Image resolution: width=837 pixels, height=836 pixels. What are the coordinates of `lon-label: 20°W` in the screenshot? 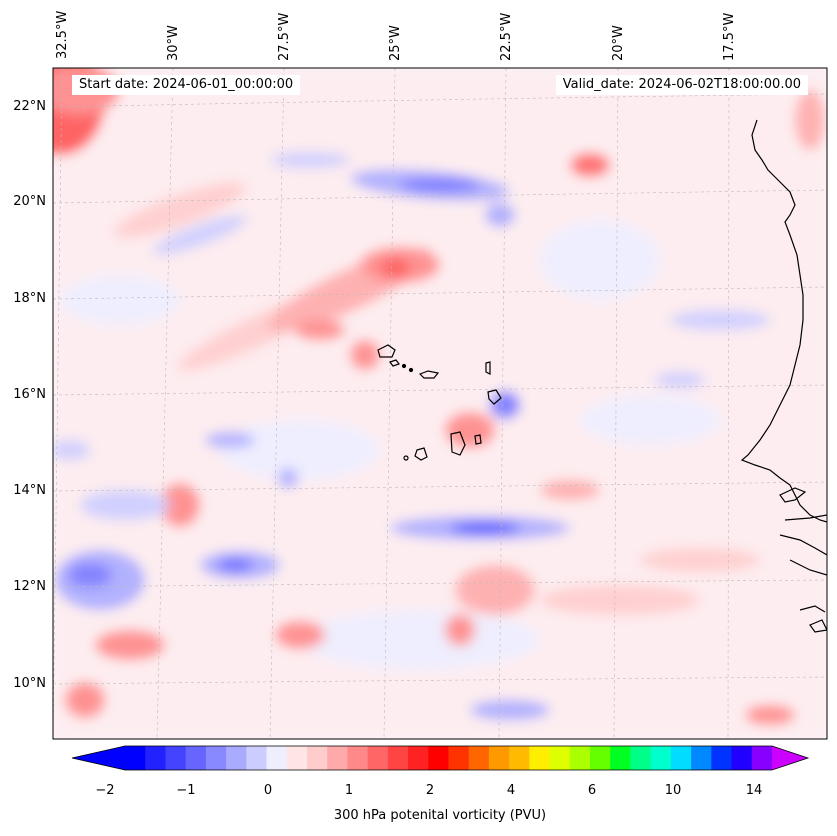 It's located at (618, 43).